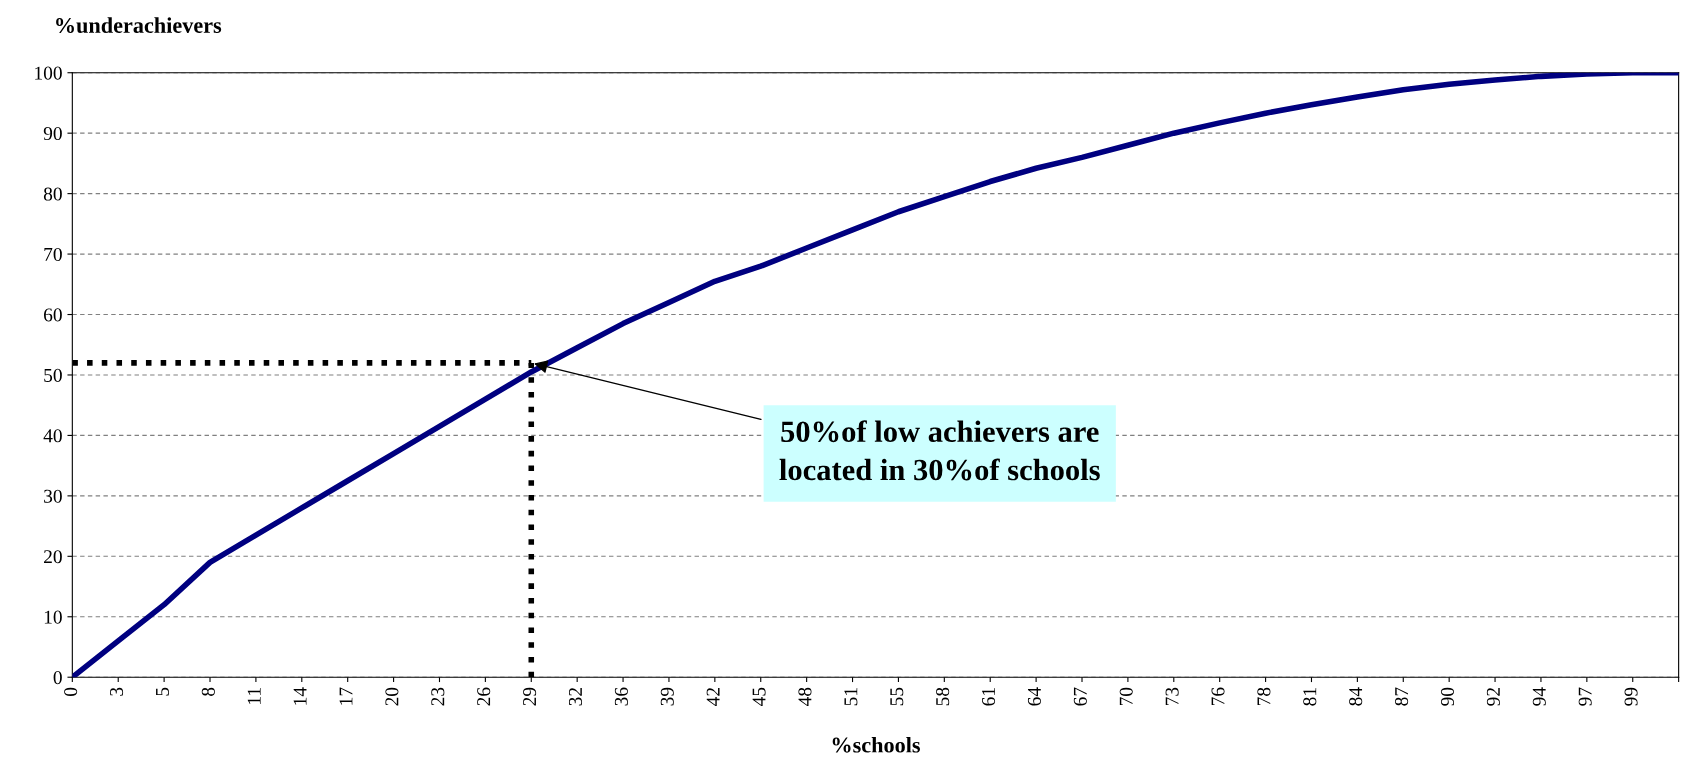 Image resolution: width=1682 pixels, height=782 pixels. What do you see at coordinates (851, 697) in the screenshot?
I see `x-tick-label: 51` at bounding box center [851, 697].